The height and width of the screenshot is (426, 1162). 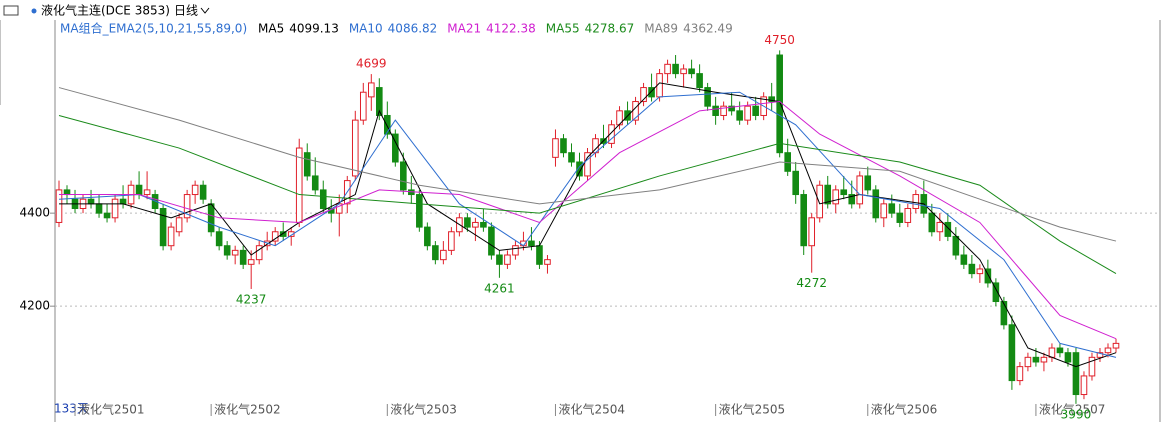 I want to click on chart-title: 液化气主连(DCE 3853), so click(x=105, y=10).